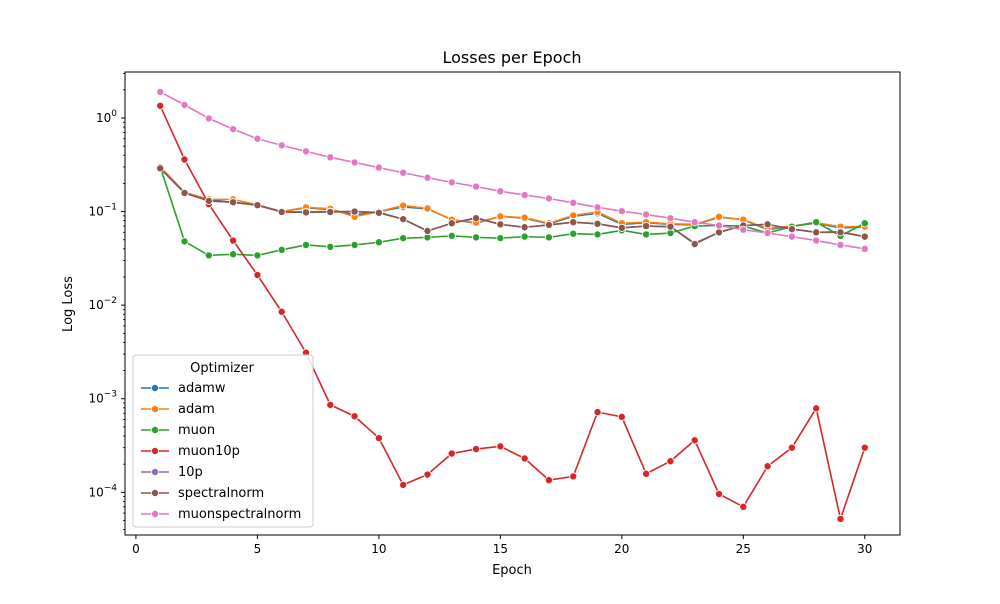 The height and width of the screenshot is (604, 1000). Describe the element at coordinates (223, 441) in the screenshot. I see `legend-box` at that location.